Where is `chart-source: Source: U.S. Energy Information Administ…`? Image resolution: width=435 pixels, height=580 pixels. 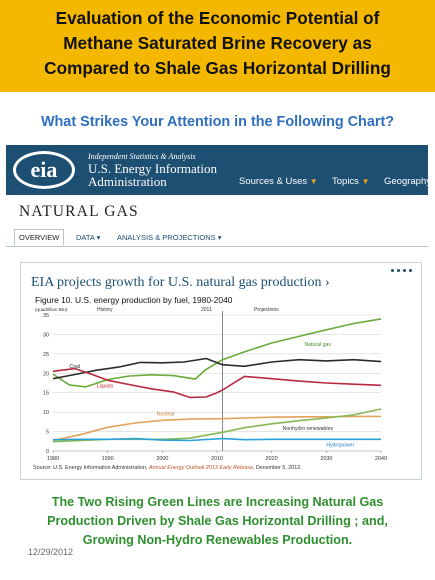
chart-source: Source: U.S. Energy Information Administ… is located at coordinates (167, 468).